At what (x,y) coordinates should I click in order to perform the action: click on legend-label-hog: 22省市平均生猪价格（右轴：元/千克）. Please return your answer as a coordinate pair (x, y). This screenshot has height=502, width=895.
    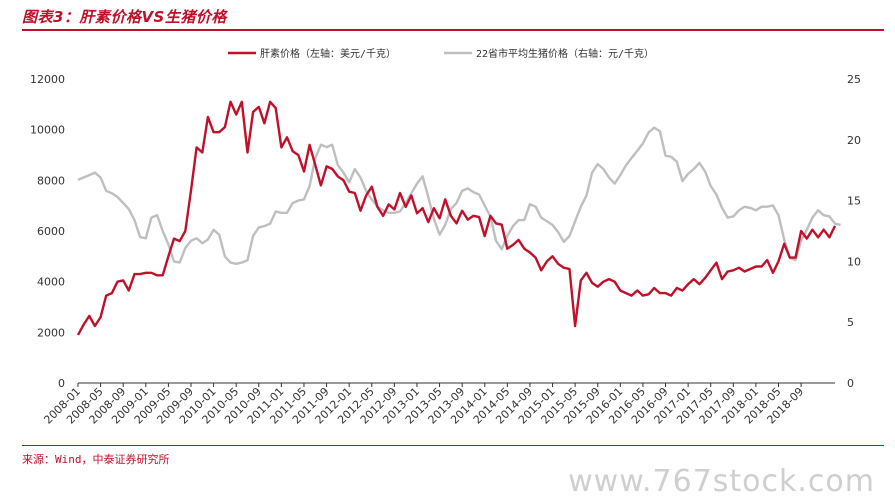
    Looking at the image, I should click on (565, 53).